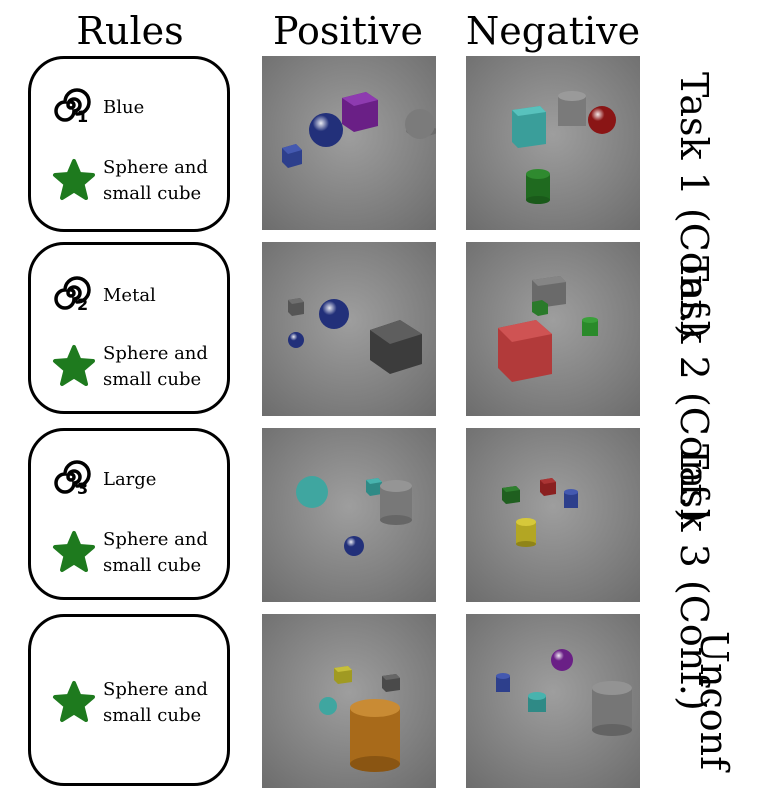 Image resolution: width=784 pixels, height=806 pixels. Describe the element at coordinates (129, 144) in the screenshot. I see `rule-box-task-1: 1 Blue Sphere and small cube` at that location.